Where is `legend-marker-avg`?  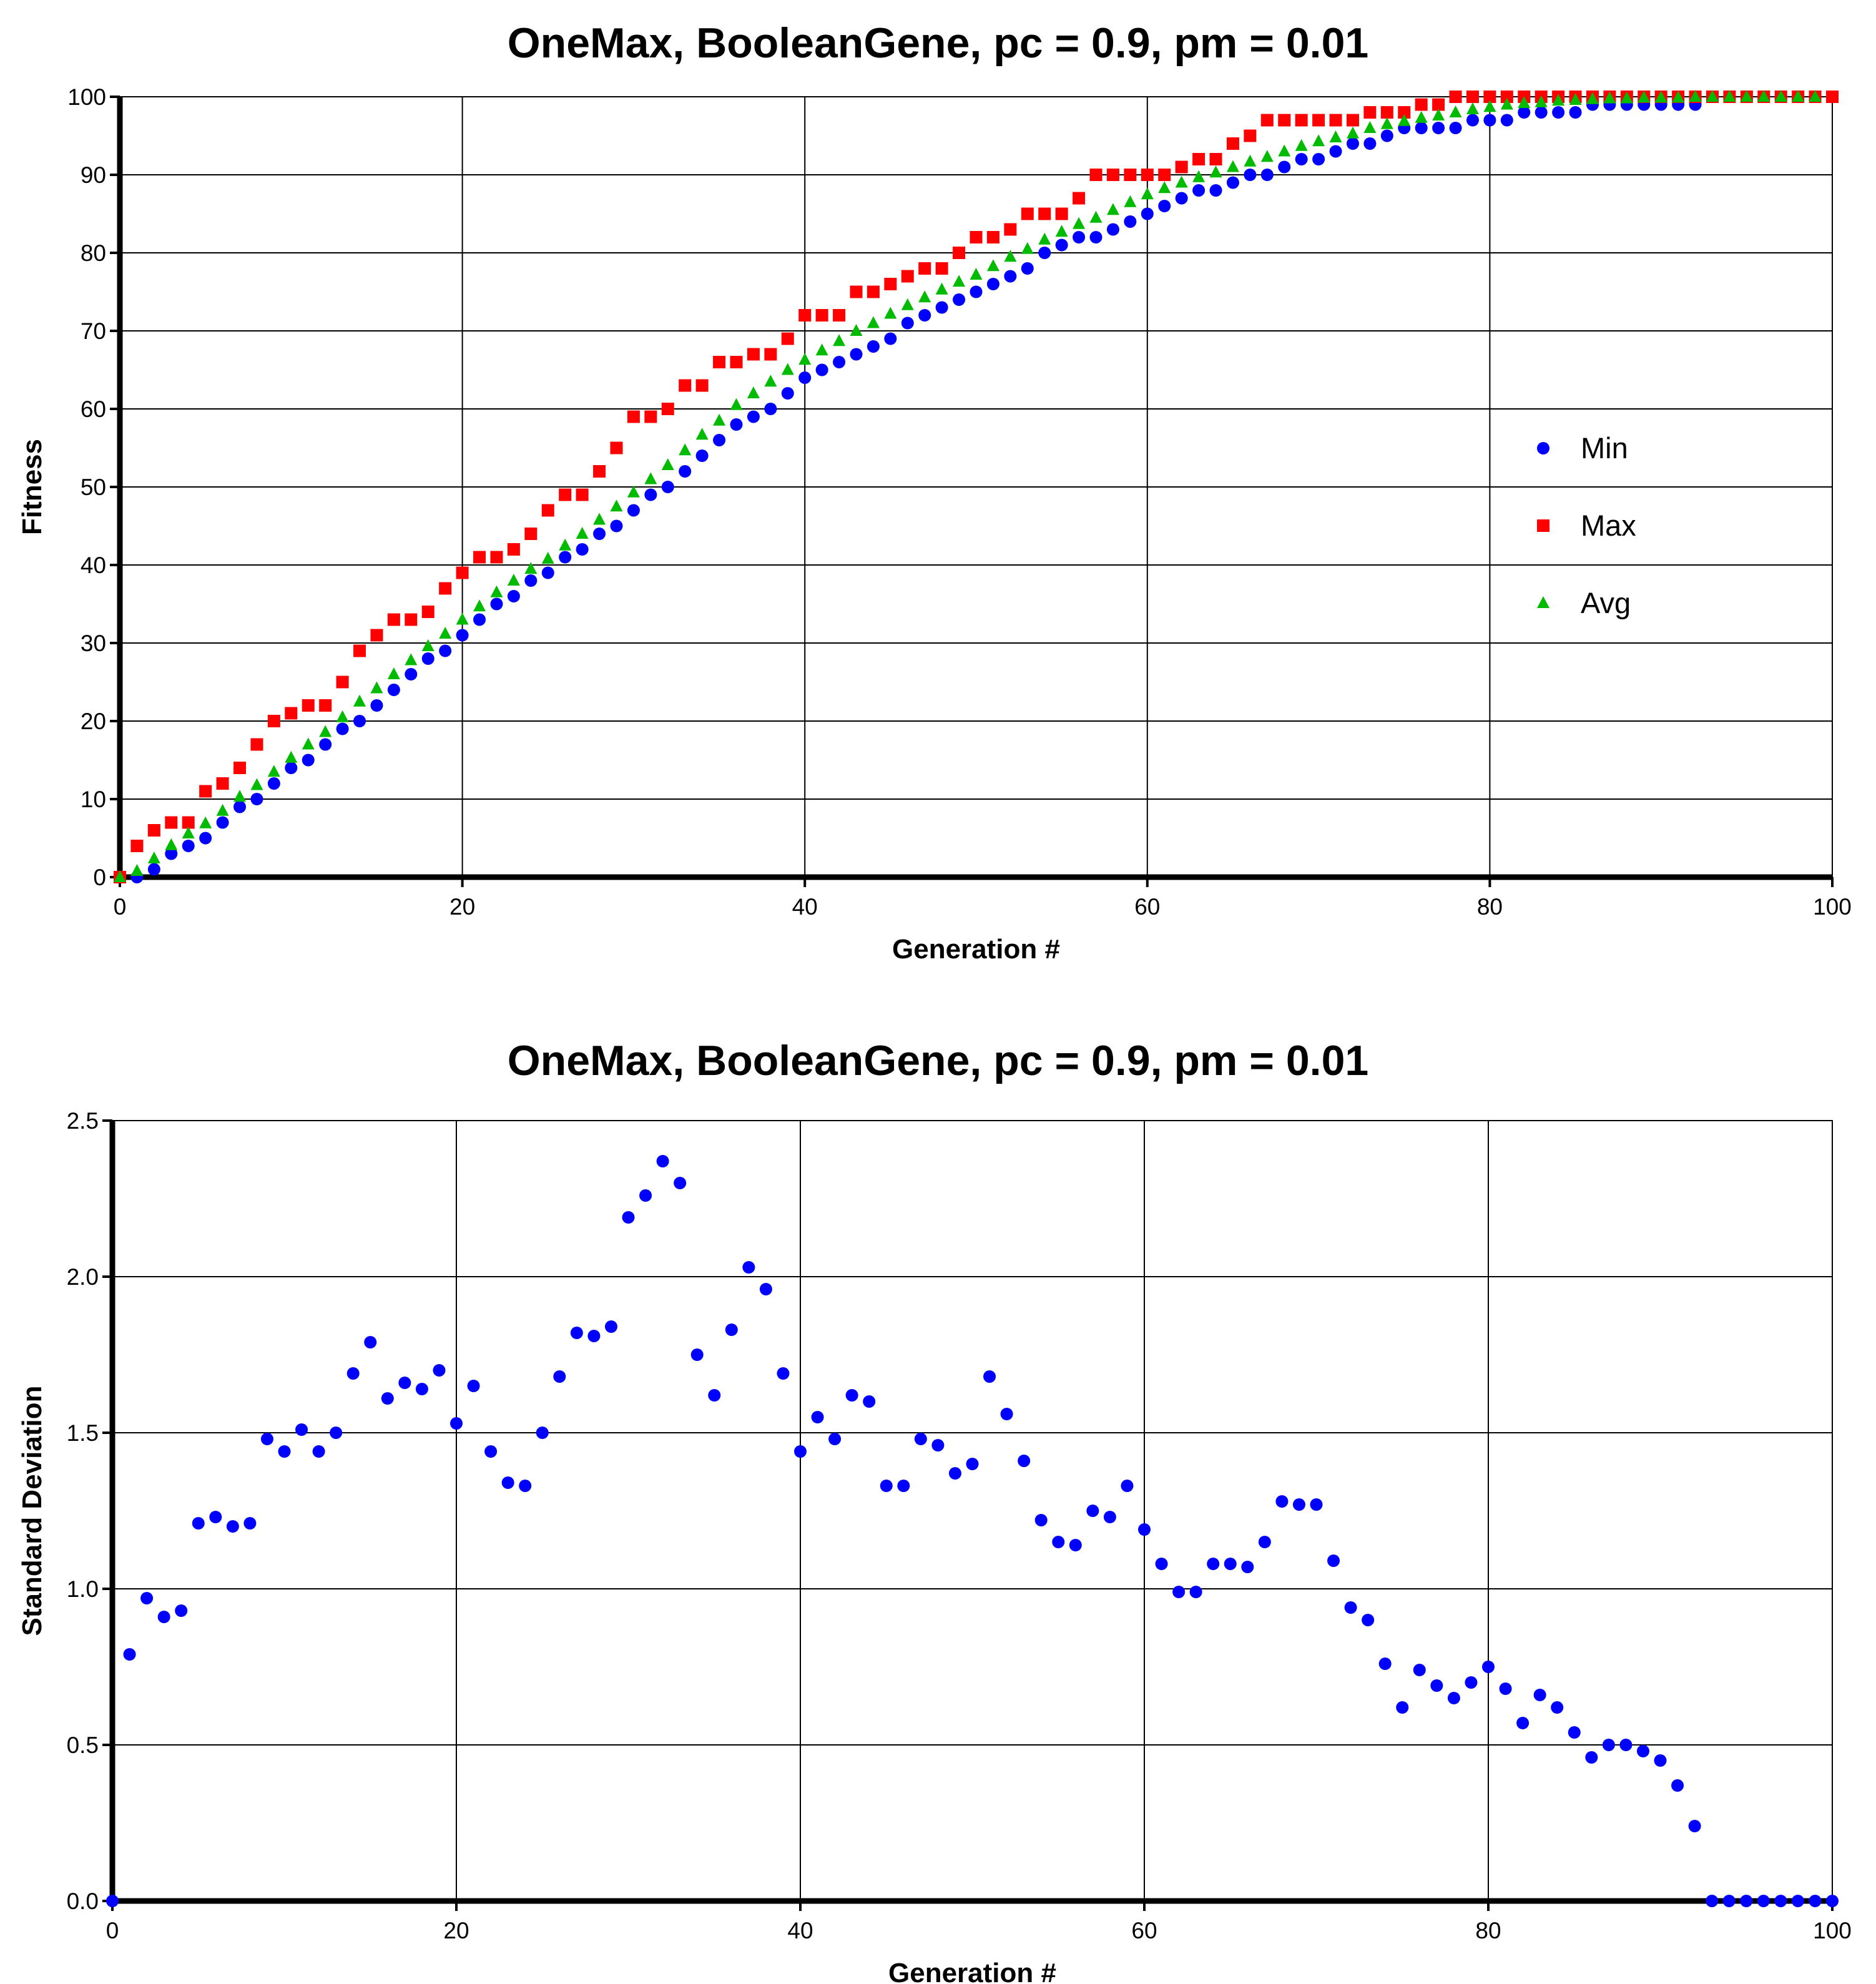
legend-marker-avg is located at coordinates (1543, 602).